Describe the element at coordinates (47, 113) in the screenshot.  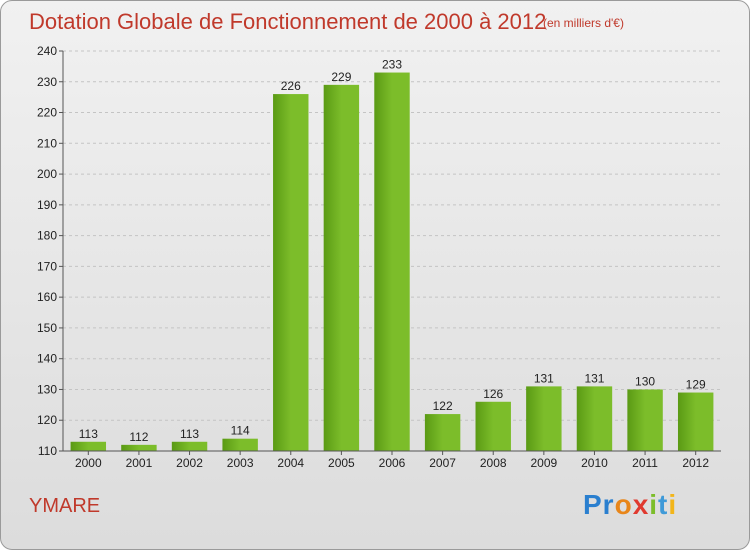
I see `y-tick-label: 220` at that location.